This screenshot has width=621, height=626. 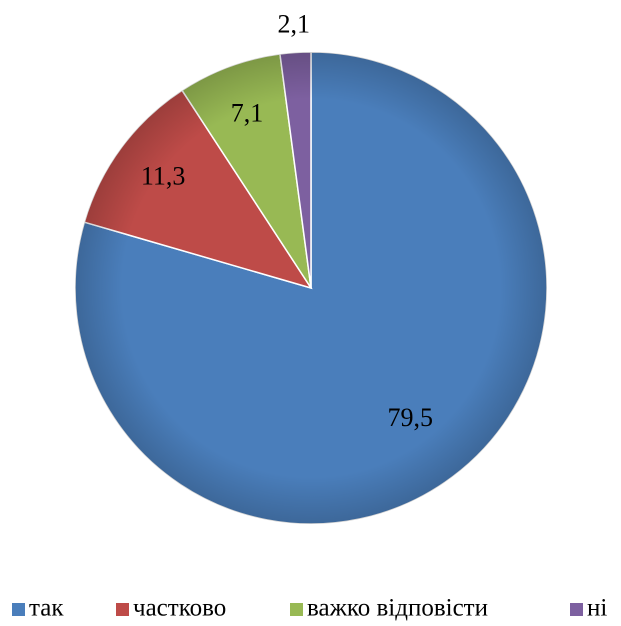 What do you see at coordinates (397, 608) in the screenshot?
I see `legend-label: важко відповісти` at bounding box center [397, 608].